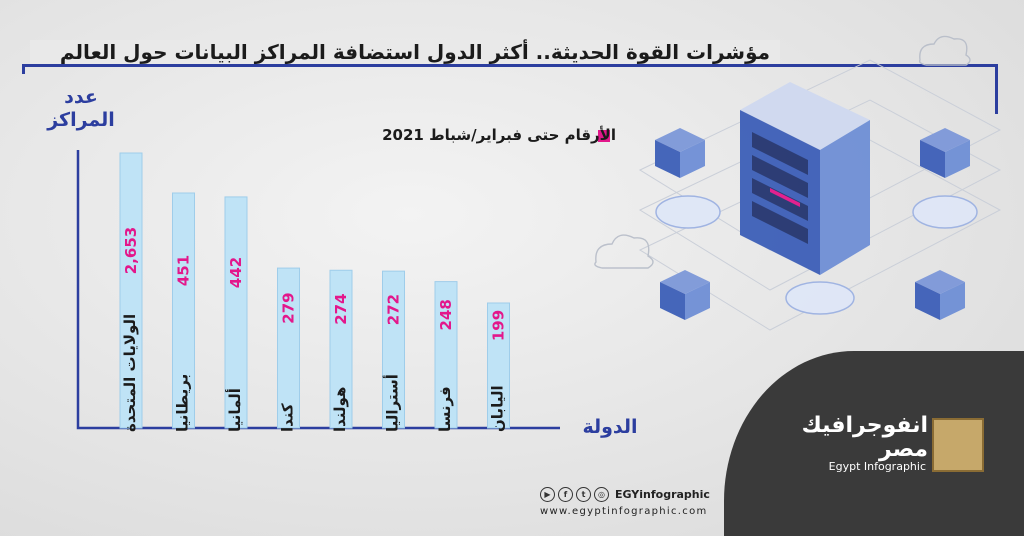  I want to click on category-label-1: بريطانيا, so click(183, 403).